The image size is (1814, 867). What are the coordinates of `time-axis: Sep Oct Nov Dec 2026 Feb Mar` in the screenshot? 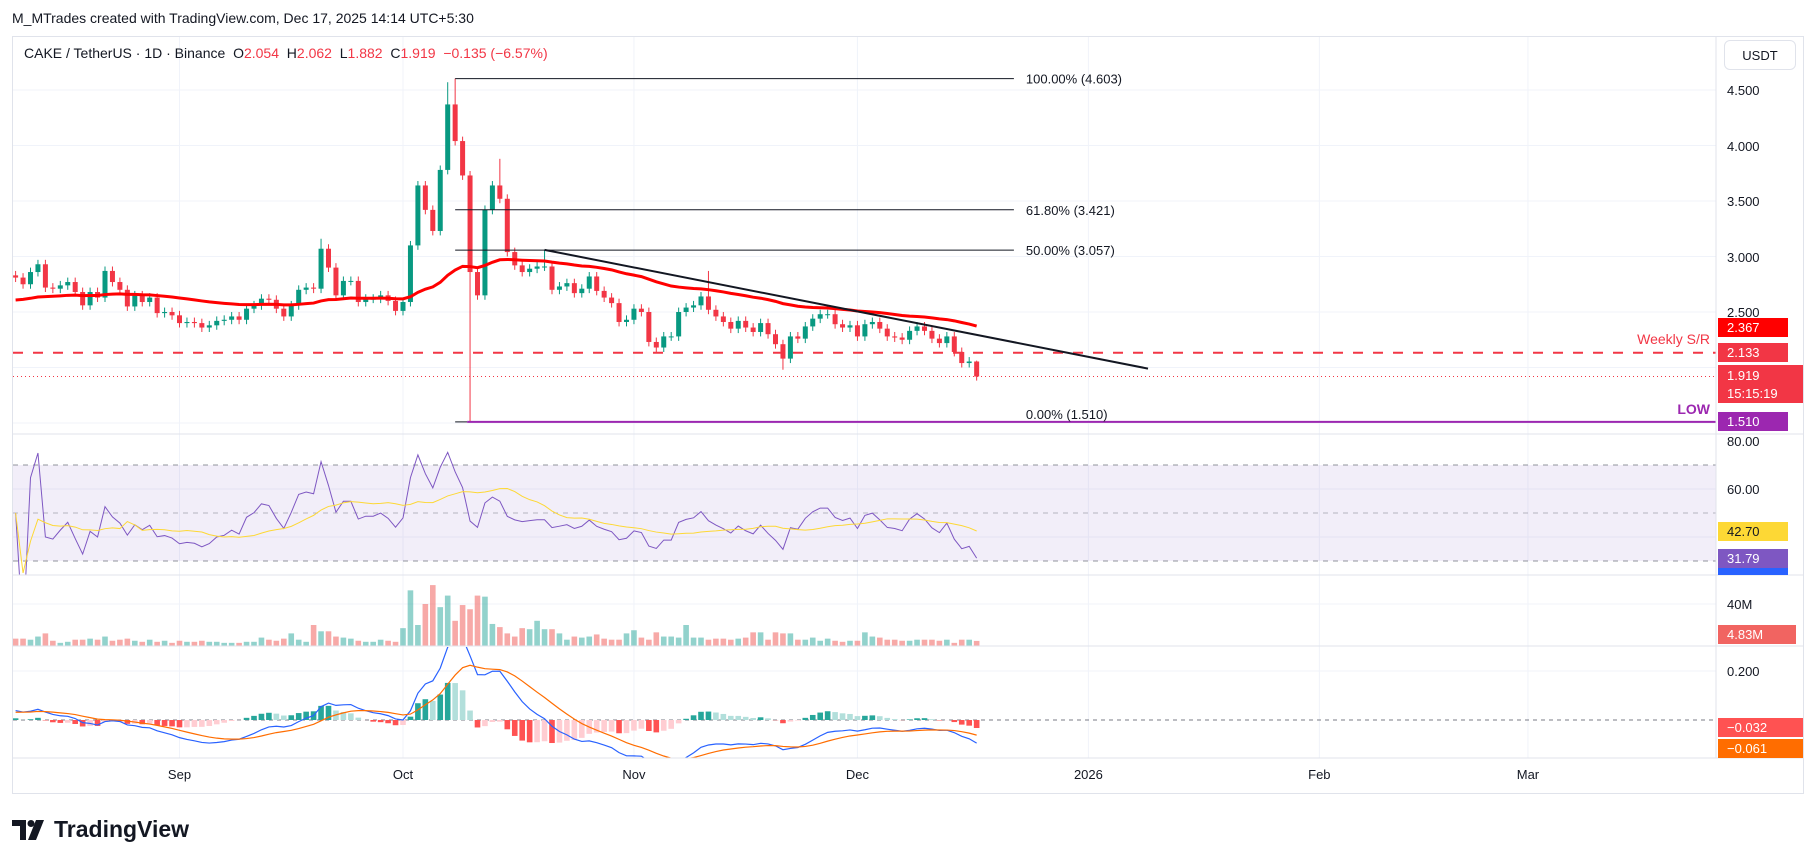 It's located at (854, 774).